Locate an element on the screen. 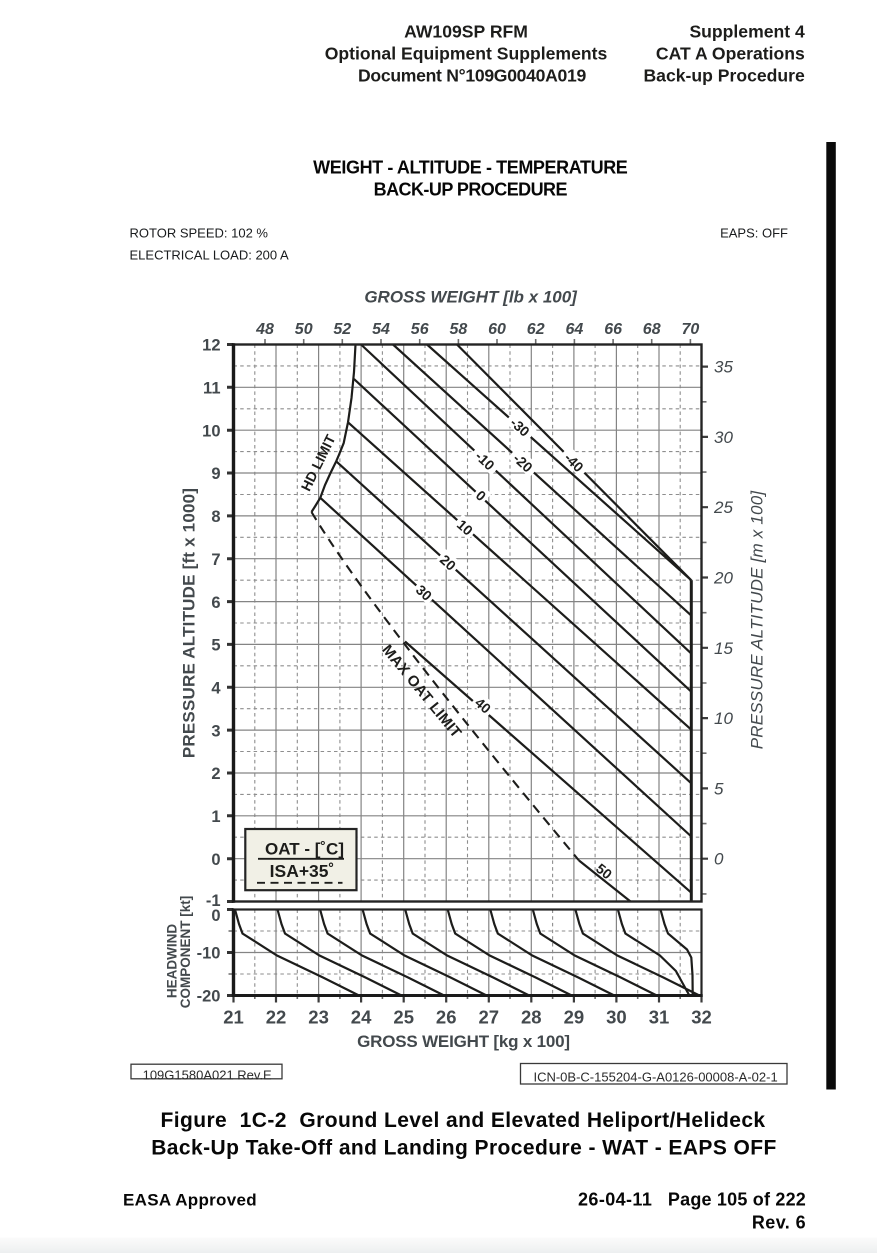  svg-text:WEIGHT - ALTITUDE - TEMPERATUR: WEIGHT - ALTITUDE - TEMPERATURE is located at coordinates (470, 167).